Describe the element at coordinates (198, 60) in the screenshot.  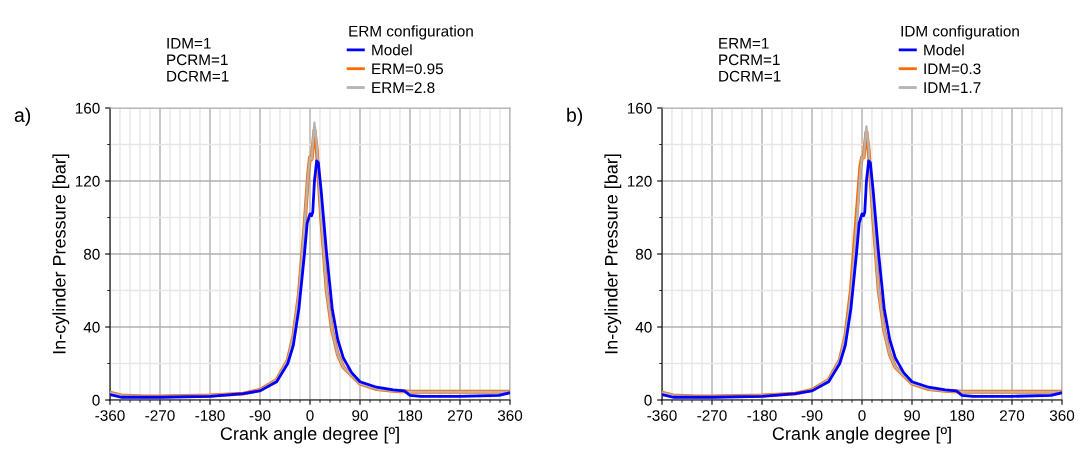
I see `text: IDM=1 PCRM=1 DCRM=1` at that location.